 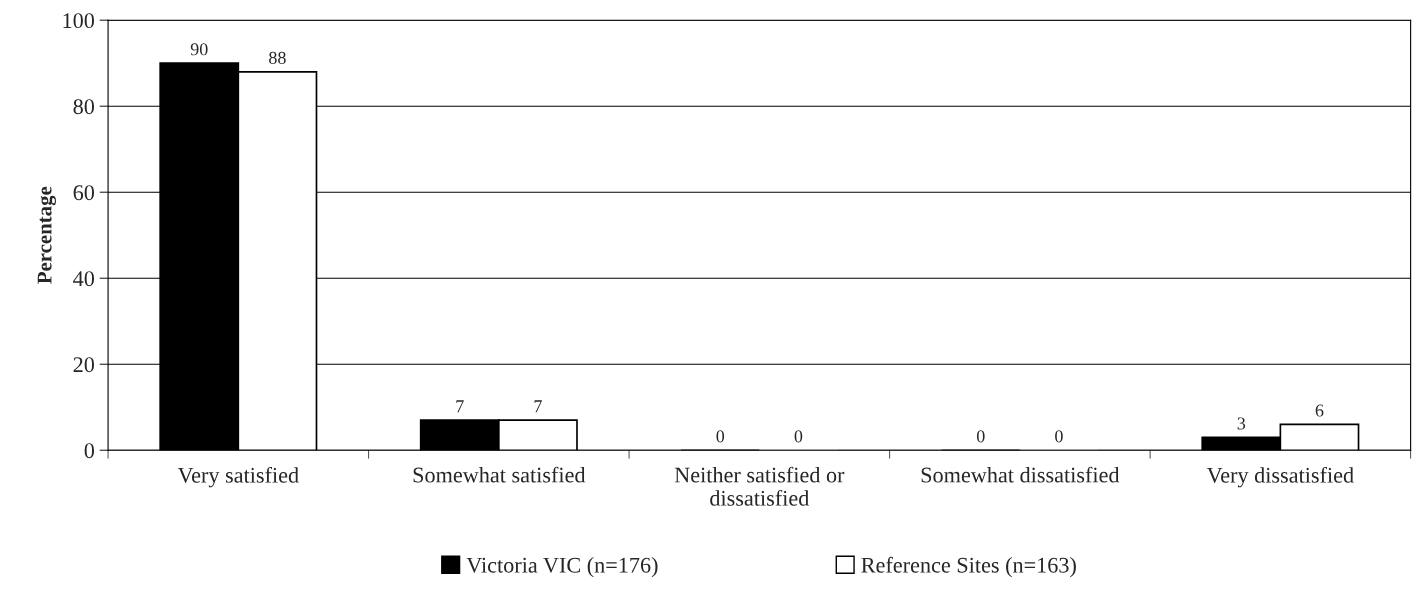 I want to click on data-label: 90, so click(x=199, y=49).